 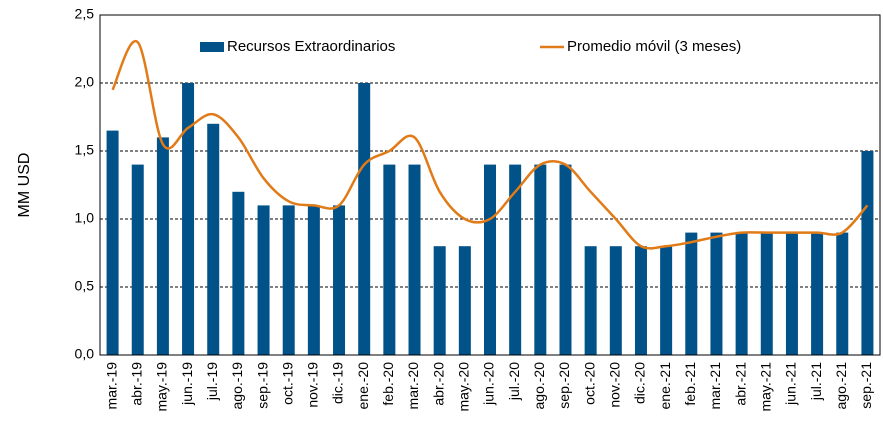 What do you see at coordinates (816, 381) in the screenshot?
I see `x-tick-label: jul.-21` at bounding box center [816, 381].